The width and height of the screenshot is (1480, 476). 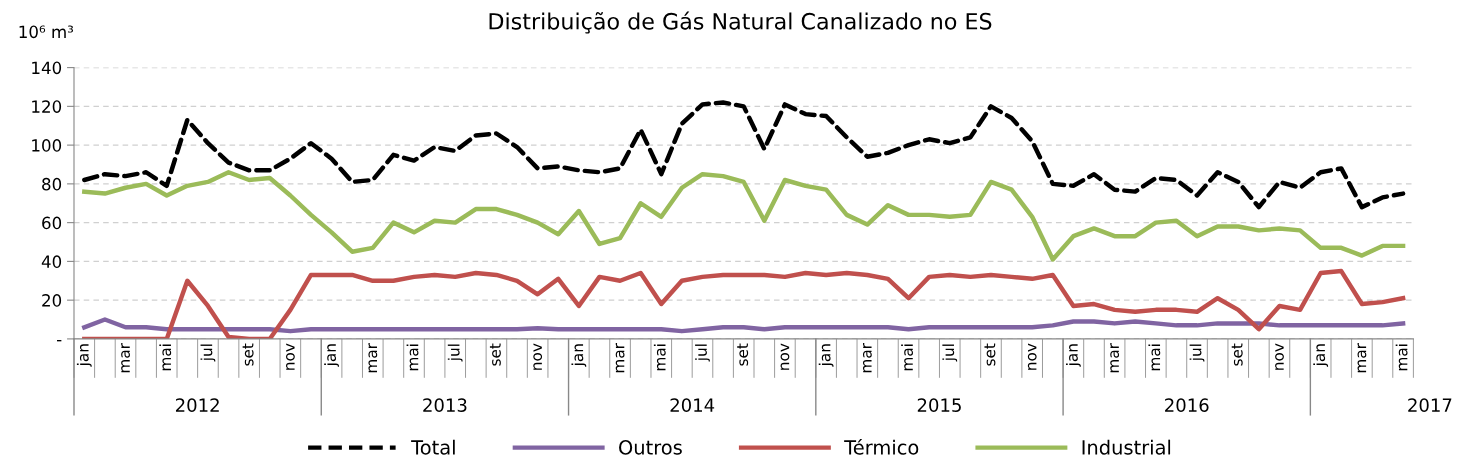 What do you see at coordinates (52, 223) in the screenshot?
I see `y-tick-label: 60` at bounding box center [52, 223].